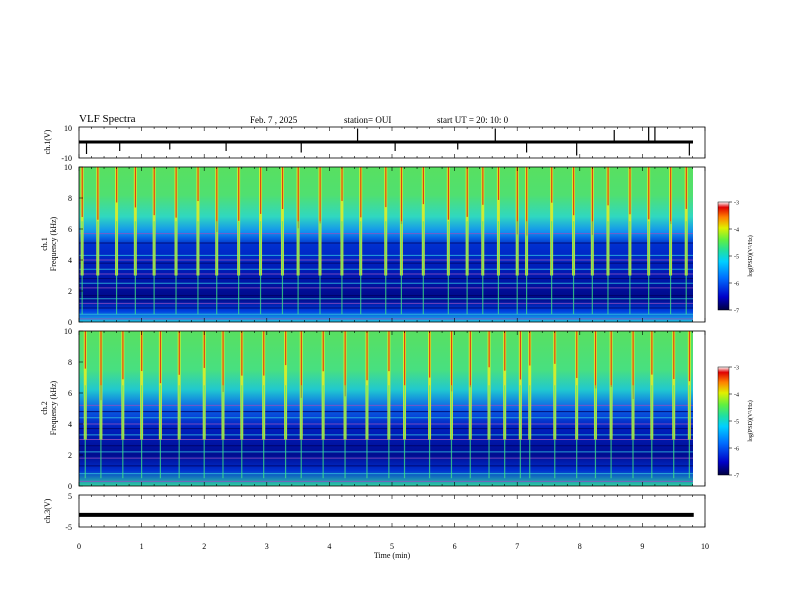  Describe the element at coordinates (642, 546) in the screenshot. I see `time-tick-label: 9` at that location.